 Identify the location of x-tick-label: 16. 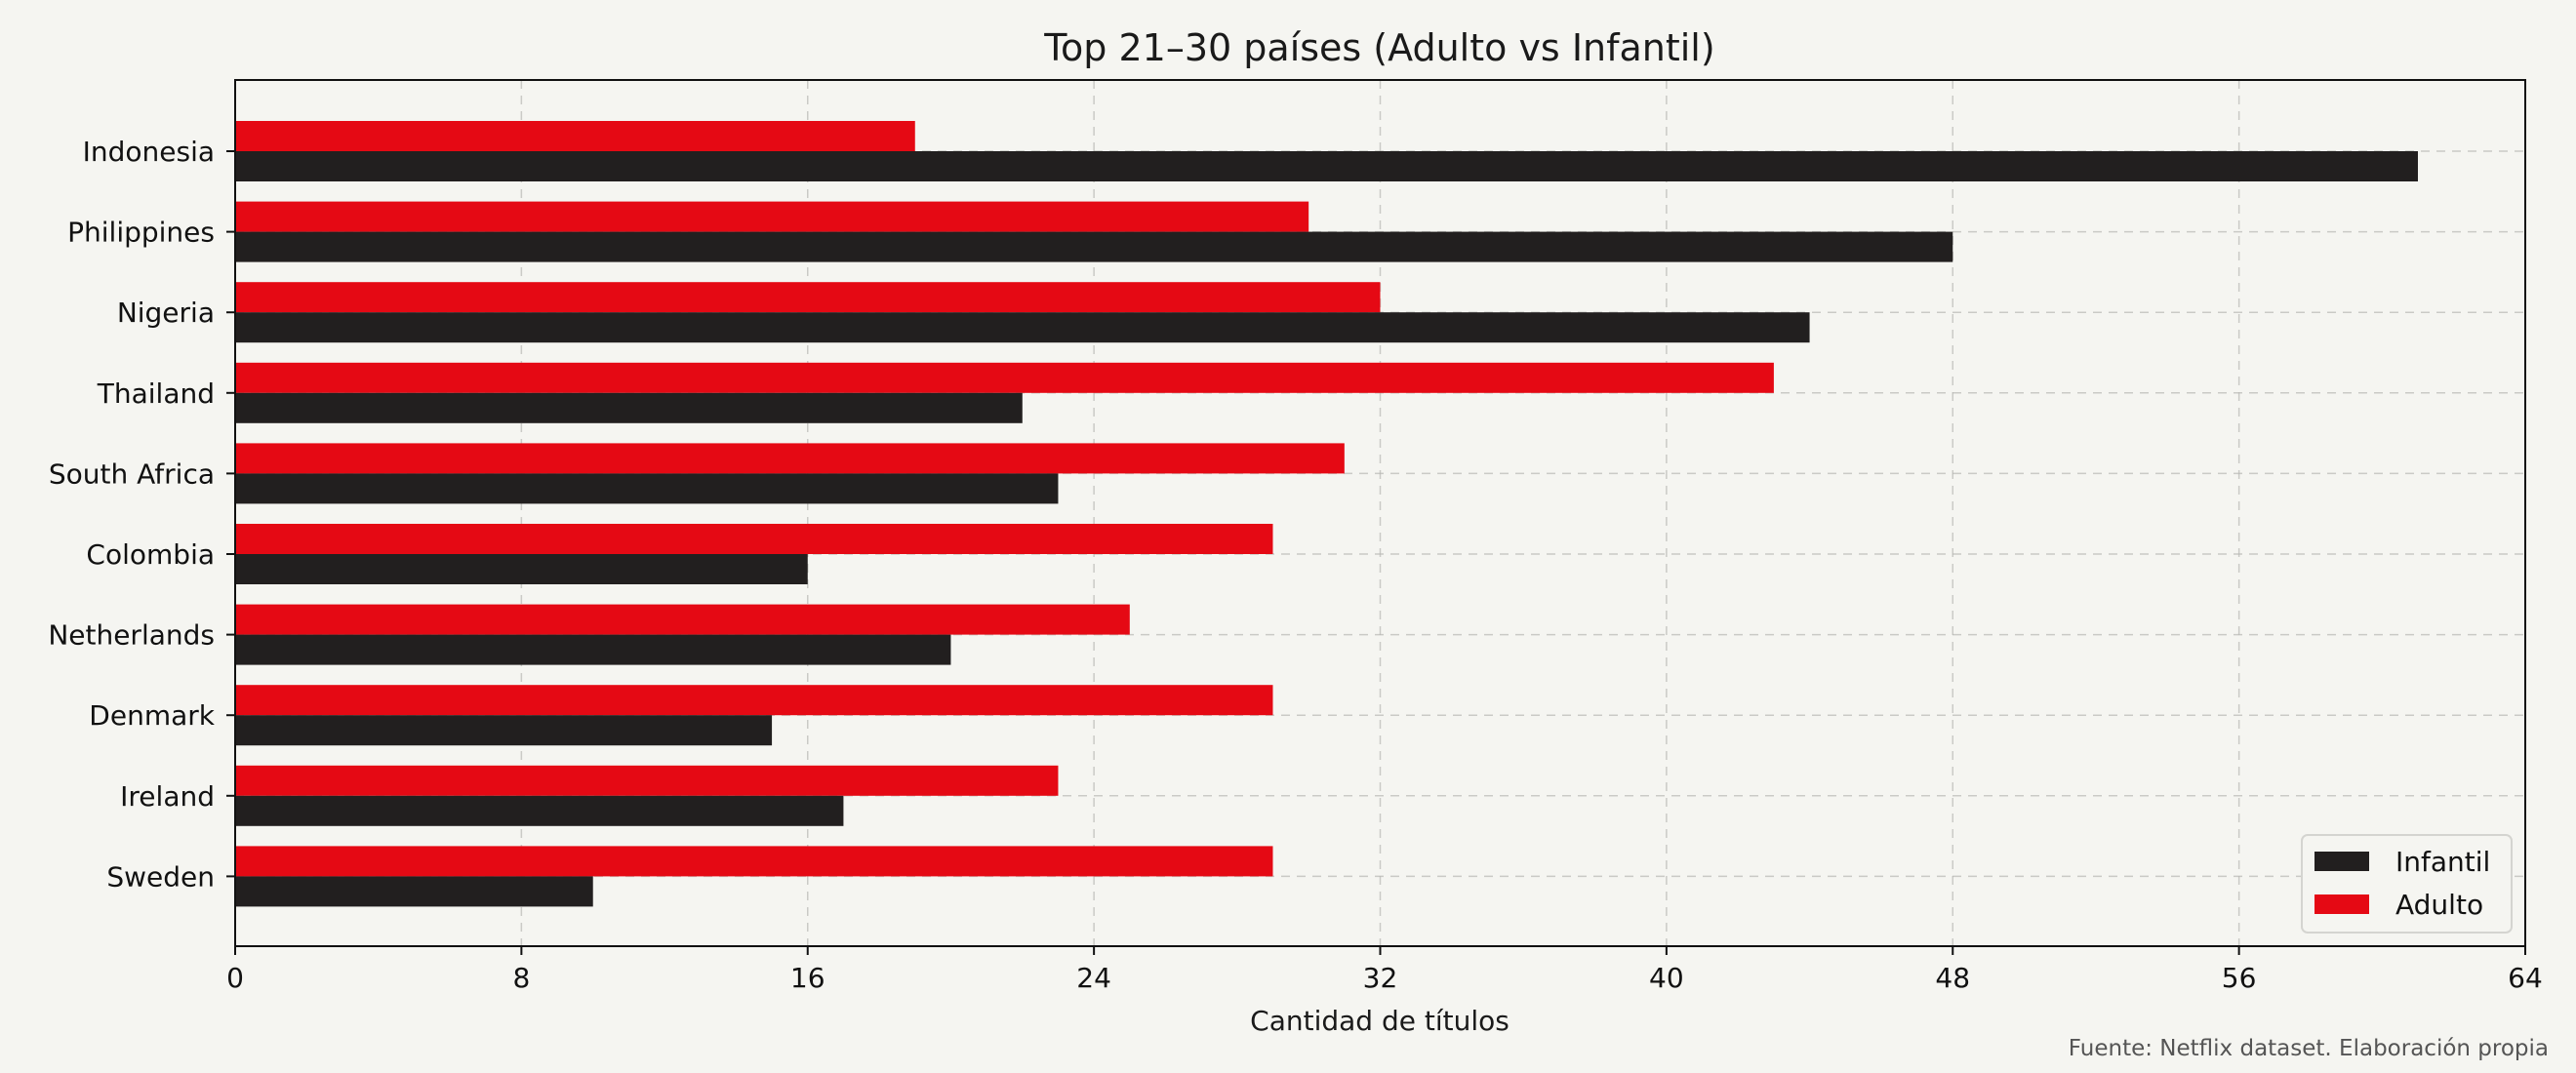
(807, 978).